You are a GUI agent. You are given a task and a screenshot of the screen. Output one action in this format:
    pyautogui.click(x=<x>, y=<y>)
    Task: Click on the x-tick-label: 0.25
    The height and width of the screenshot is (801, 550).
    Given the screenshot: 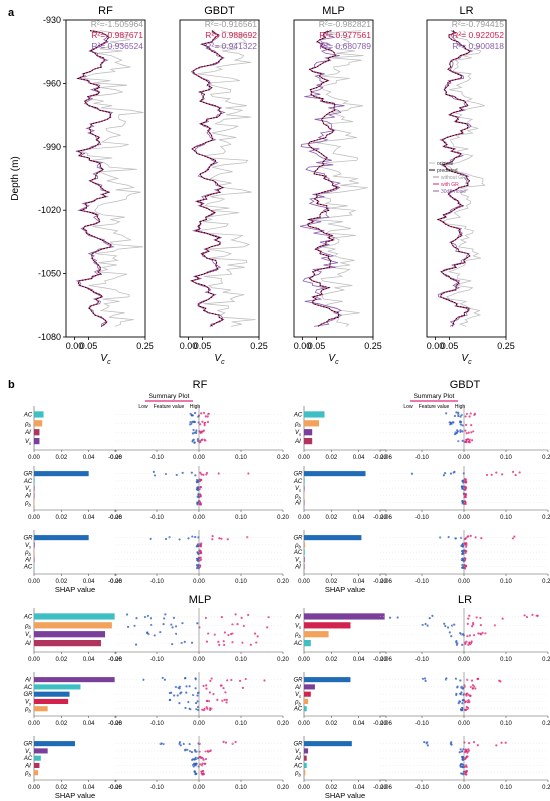 What is the action you would take?
    pyautogui.click(x=506, y=346)
    